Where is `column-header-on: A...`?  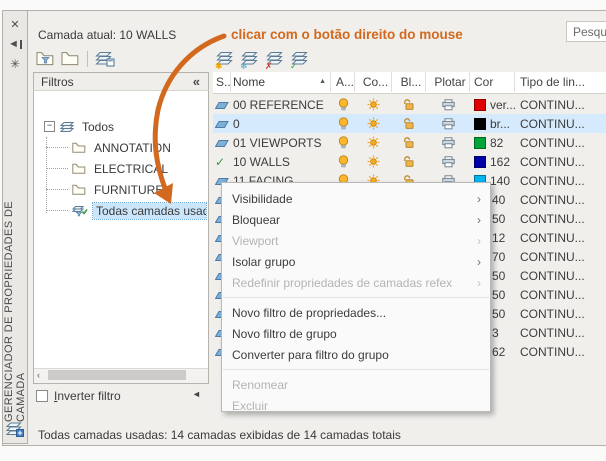
column-header-on: A... is located at coordinates (343, 82).